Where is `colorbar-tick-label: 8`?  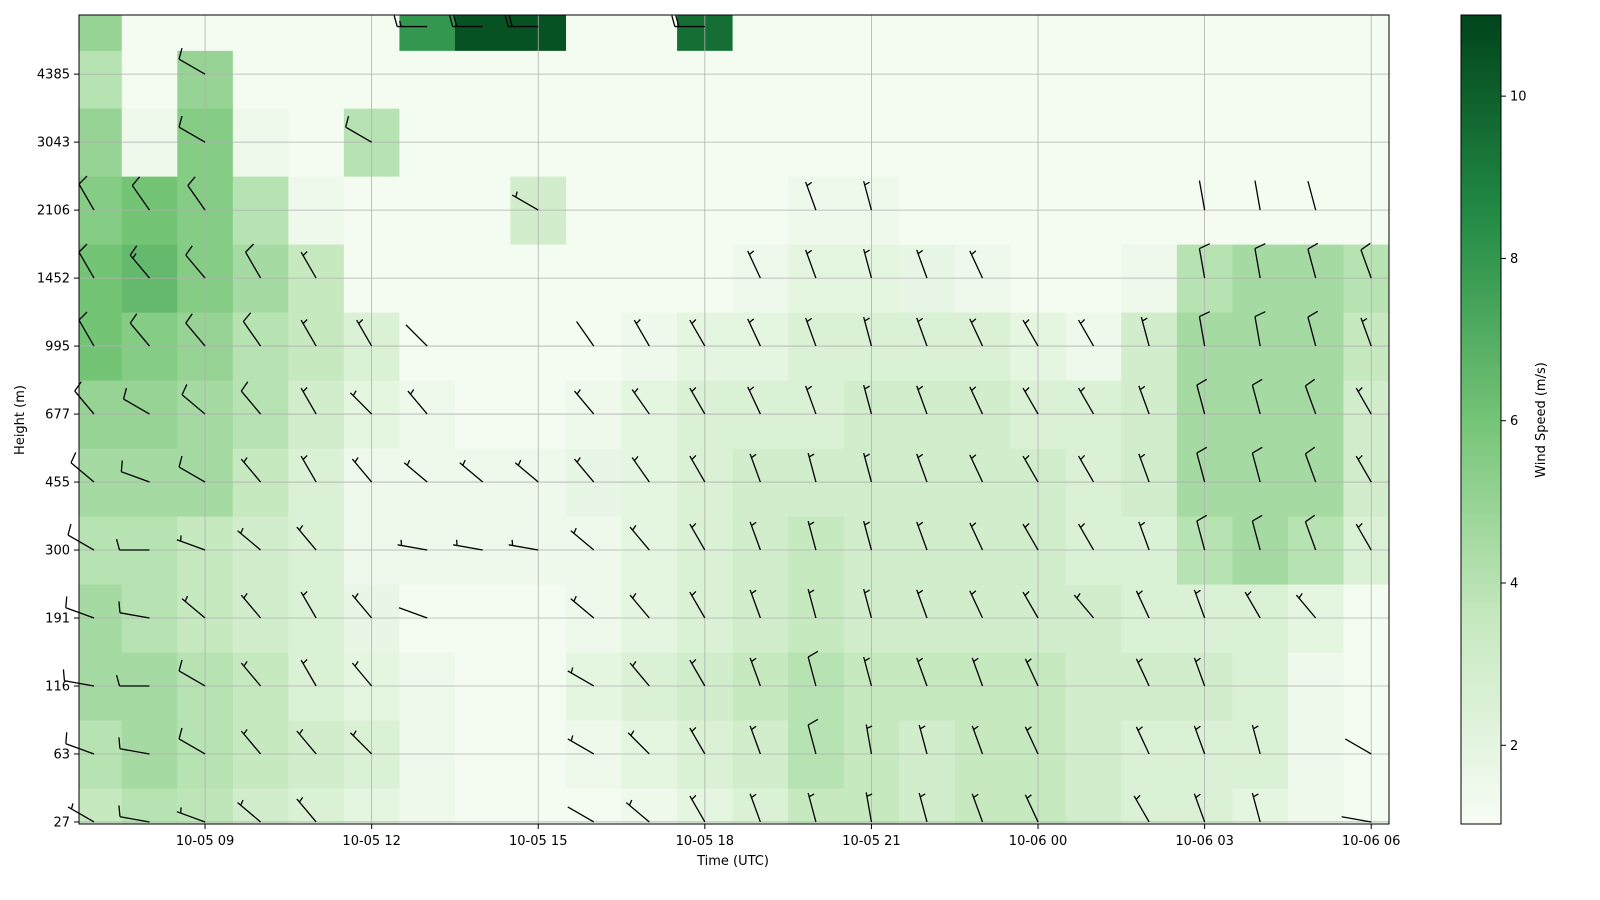 colorbar-tick-label: 8 is located at coordinates (1514, 259).